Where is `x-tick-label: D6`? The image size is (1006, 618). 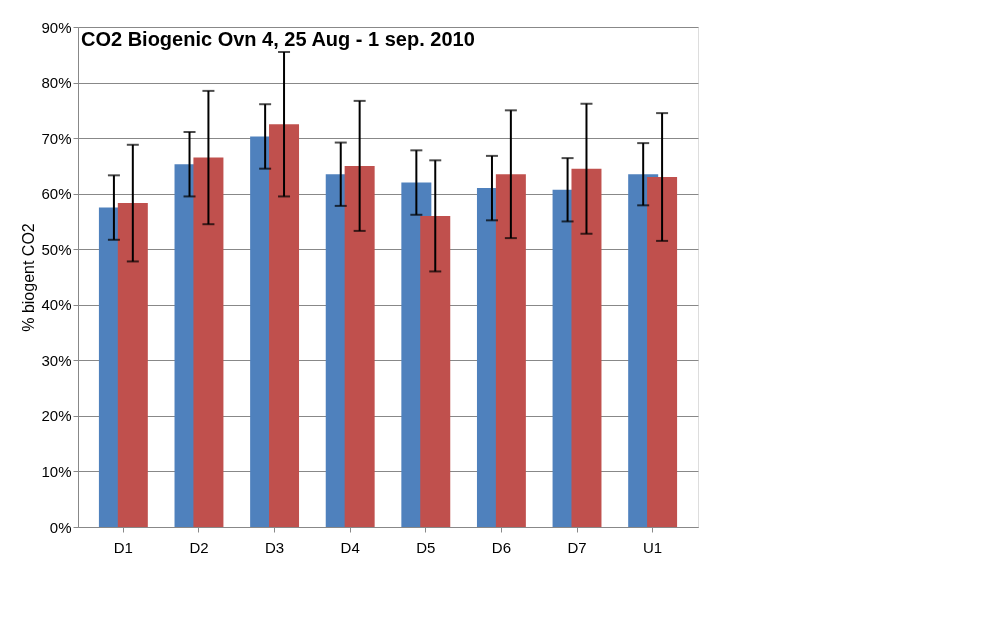
x-tick-label: D6 is located at coordinates (501, 547).